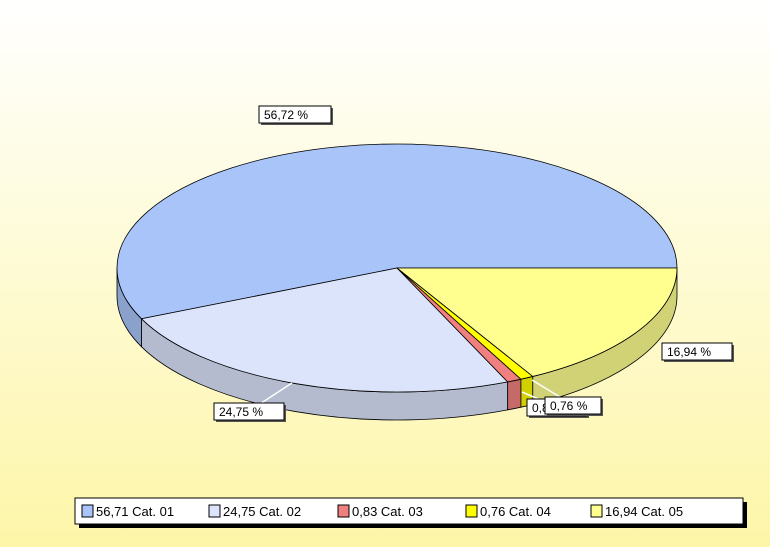 This screenshot has height=547, width=770. I want to click on legend-label-2: 24,75 Cat. 02, so click(262, 511).